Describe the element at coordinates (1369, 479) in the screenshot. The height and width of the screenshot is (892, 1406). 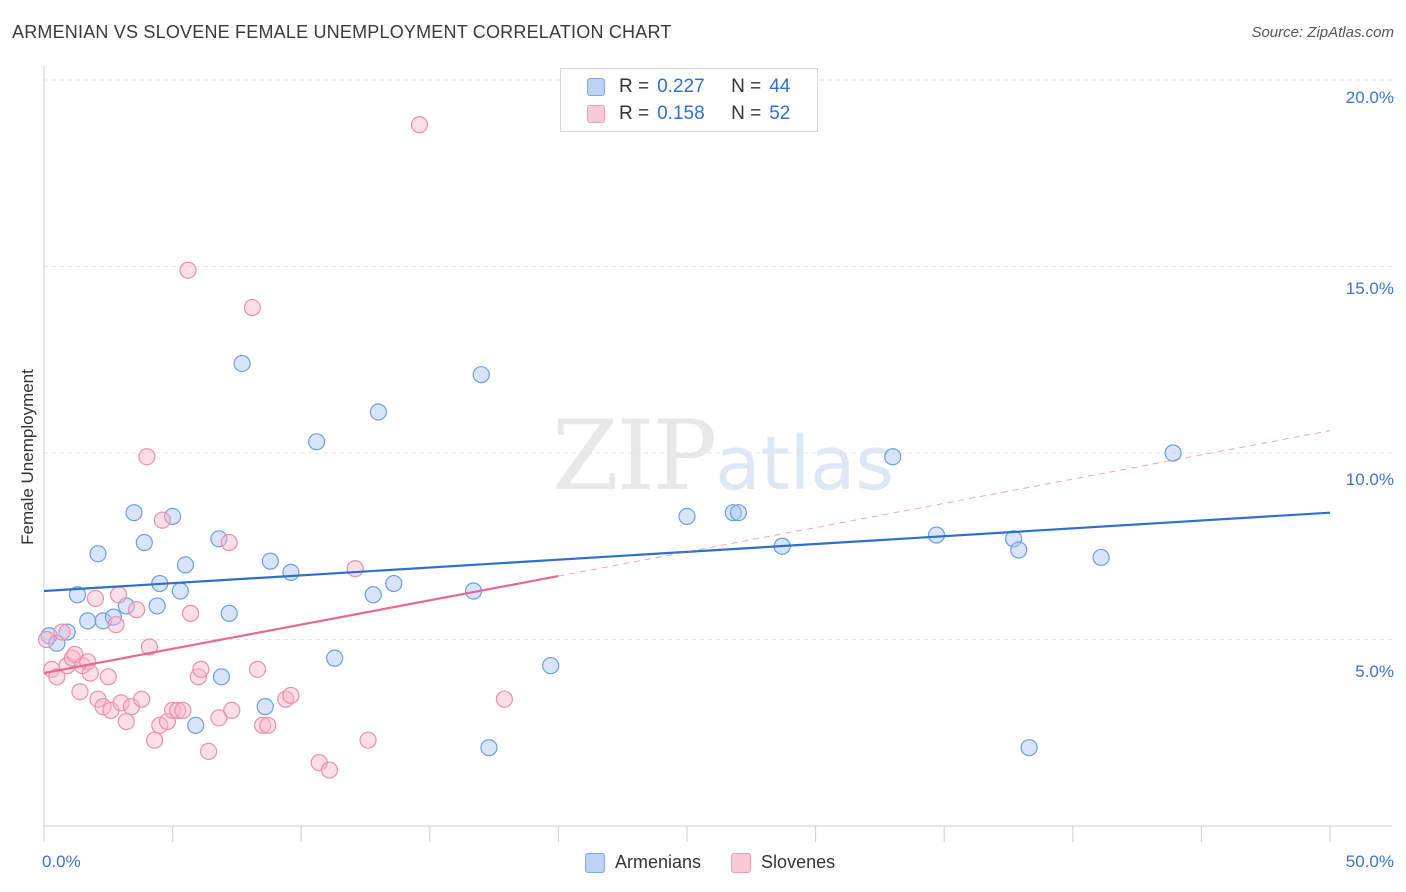
I see `y-tick-label: 10.0%` at that location.